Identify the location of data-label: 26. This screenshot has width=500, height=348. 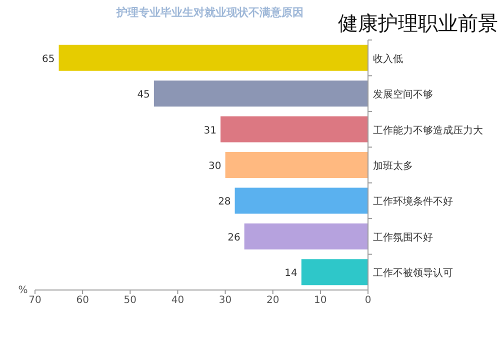
(234, 238).